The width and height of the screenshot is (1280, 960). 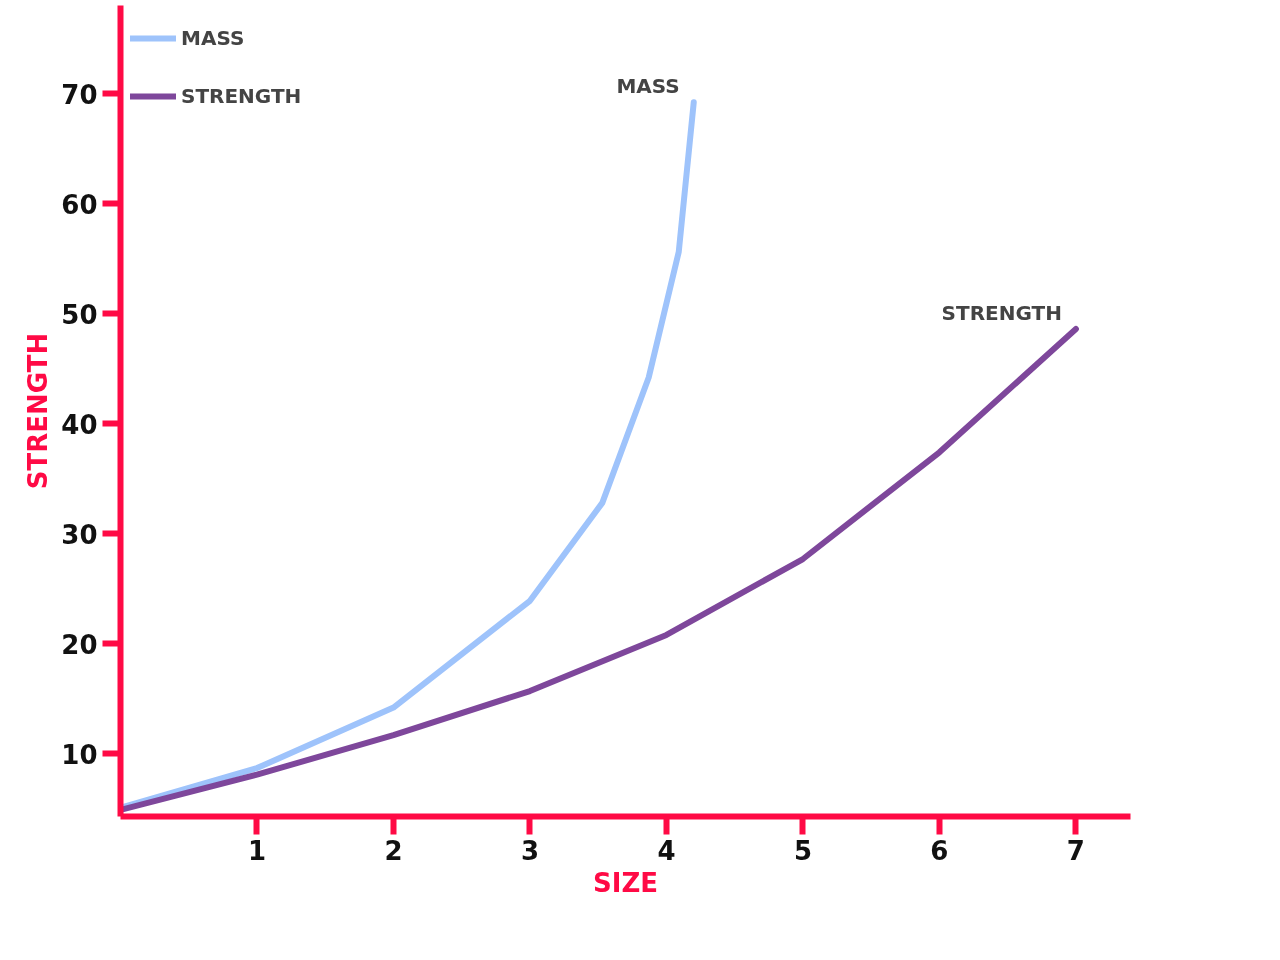 I want to click on legend-label: MASS, so click(x=213, y=38).